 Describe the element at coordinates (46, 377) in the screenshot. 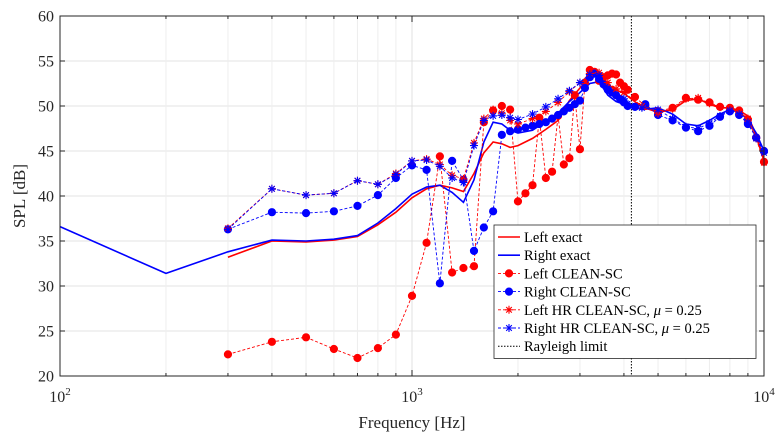

I see `y-tick-label: 20` at that location.